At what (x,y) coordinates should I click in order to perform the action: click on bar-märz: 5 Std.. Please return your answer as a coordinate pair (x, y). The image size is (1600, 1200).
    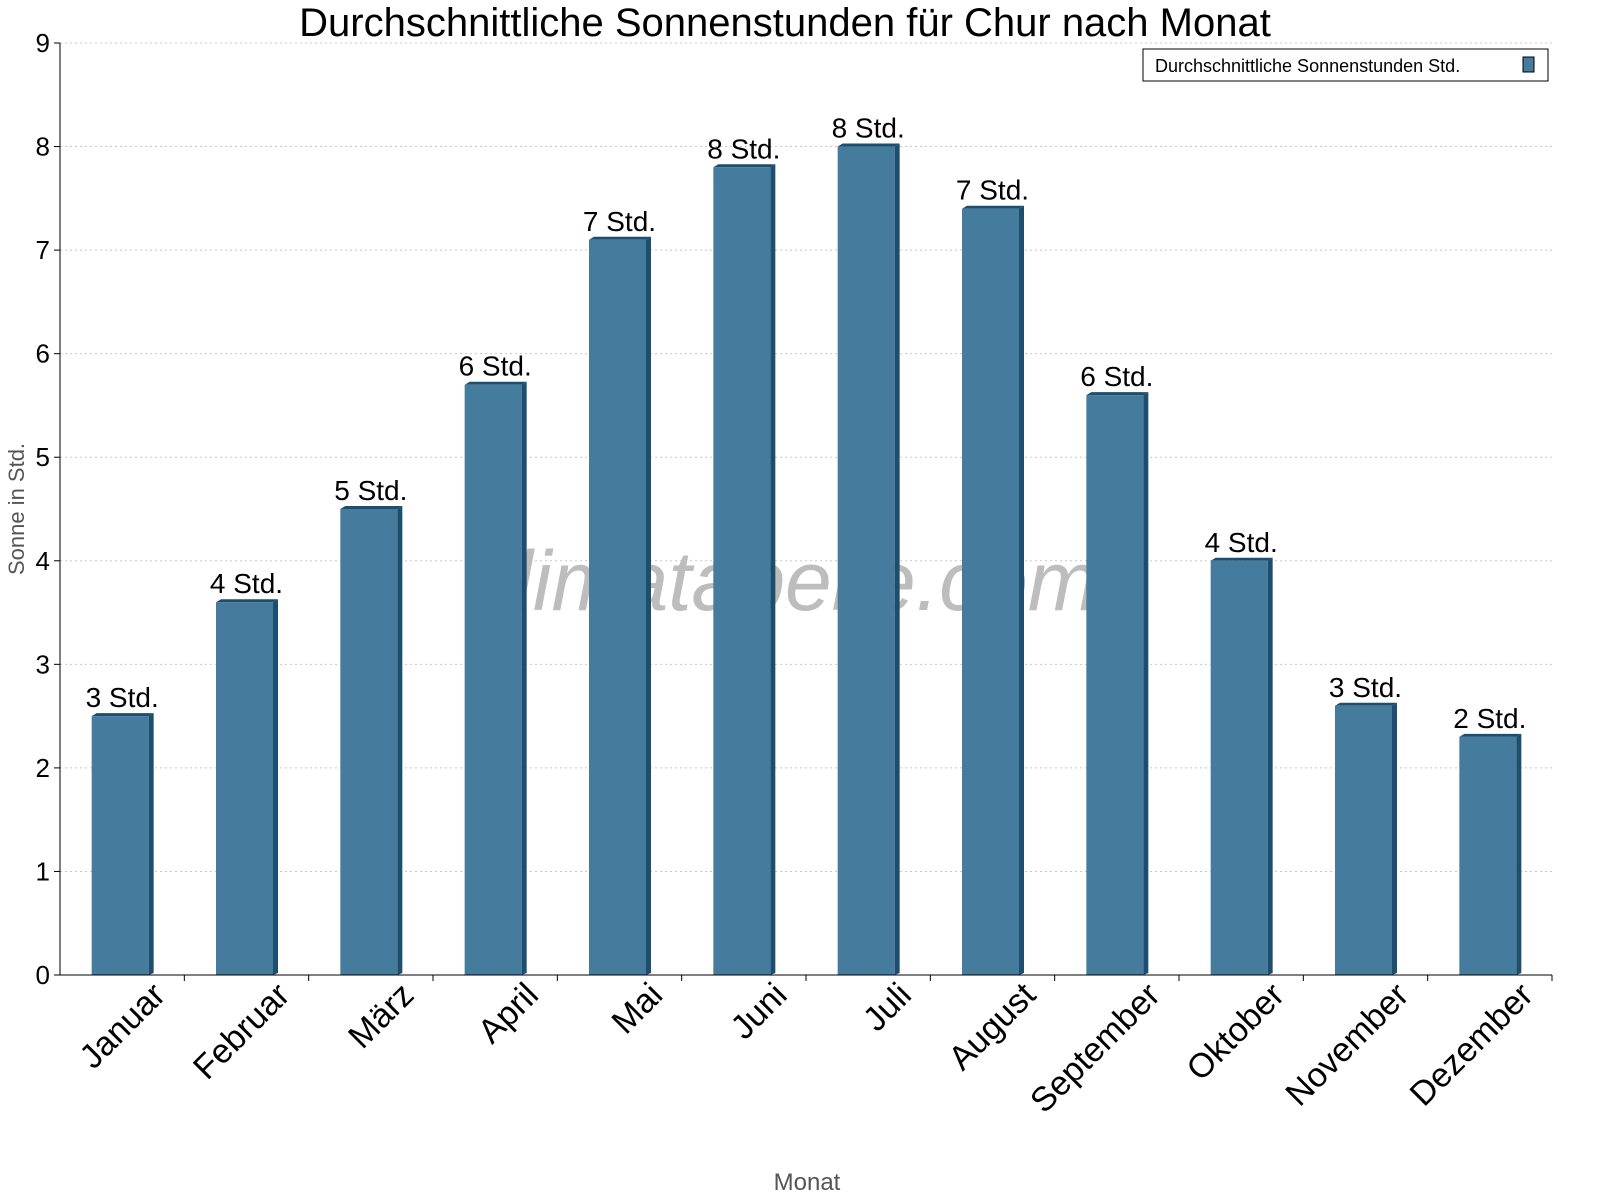
    Looking at the image, I should click on (370, 725).